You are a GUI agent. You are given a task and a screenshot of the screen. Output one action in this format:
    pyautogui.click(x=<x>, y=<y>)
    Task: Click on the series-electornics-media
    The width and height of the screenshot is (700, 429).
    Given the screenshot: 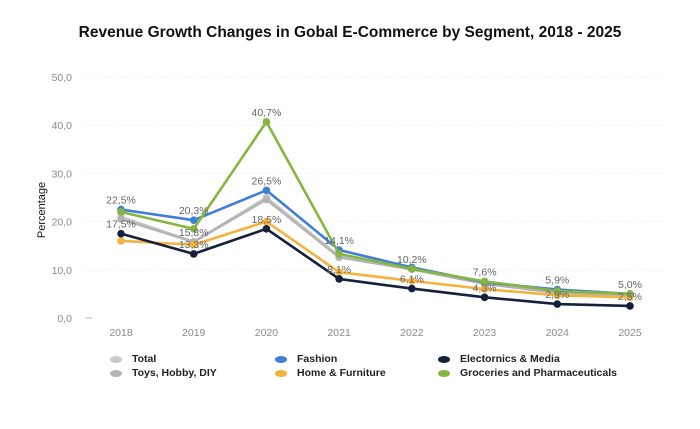 What is the action you would take?
    pyautogui.click(x=375, y=267)
    